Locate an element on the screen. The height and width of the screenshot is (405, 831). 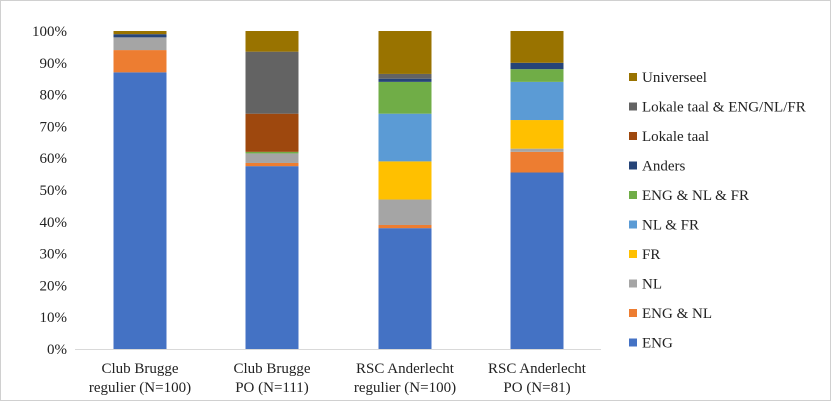
x-category-label: PO (N=111) is located at coordinates (272, 388).